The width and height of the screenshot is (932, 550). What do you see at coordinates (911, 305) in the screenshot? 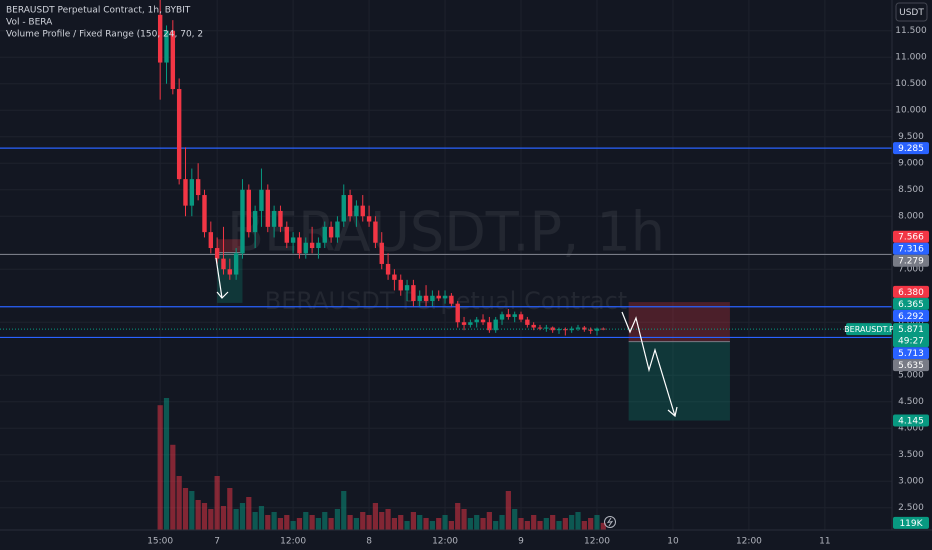
I see `price-label: 6.365` at bounding box center [911, 305].